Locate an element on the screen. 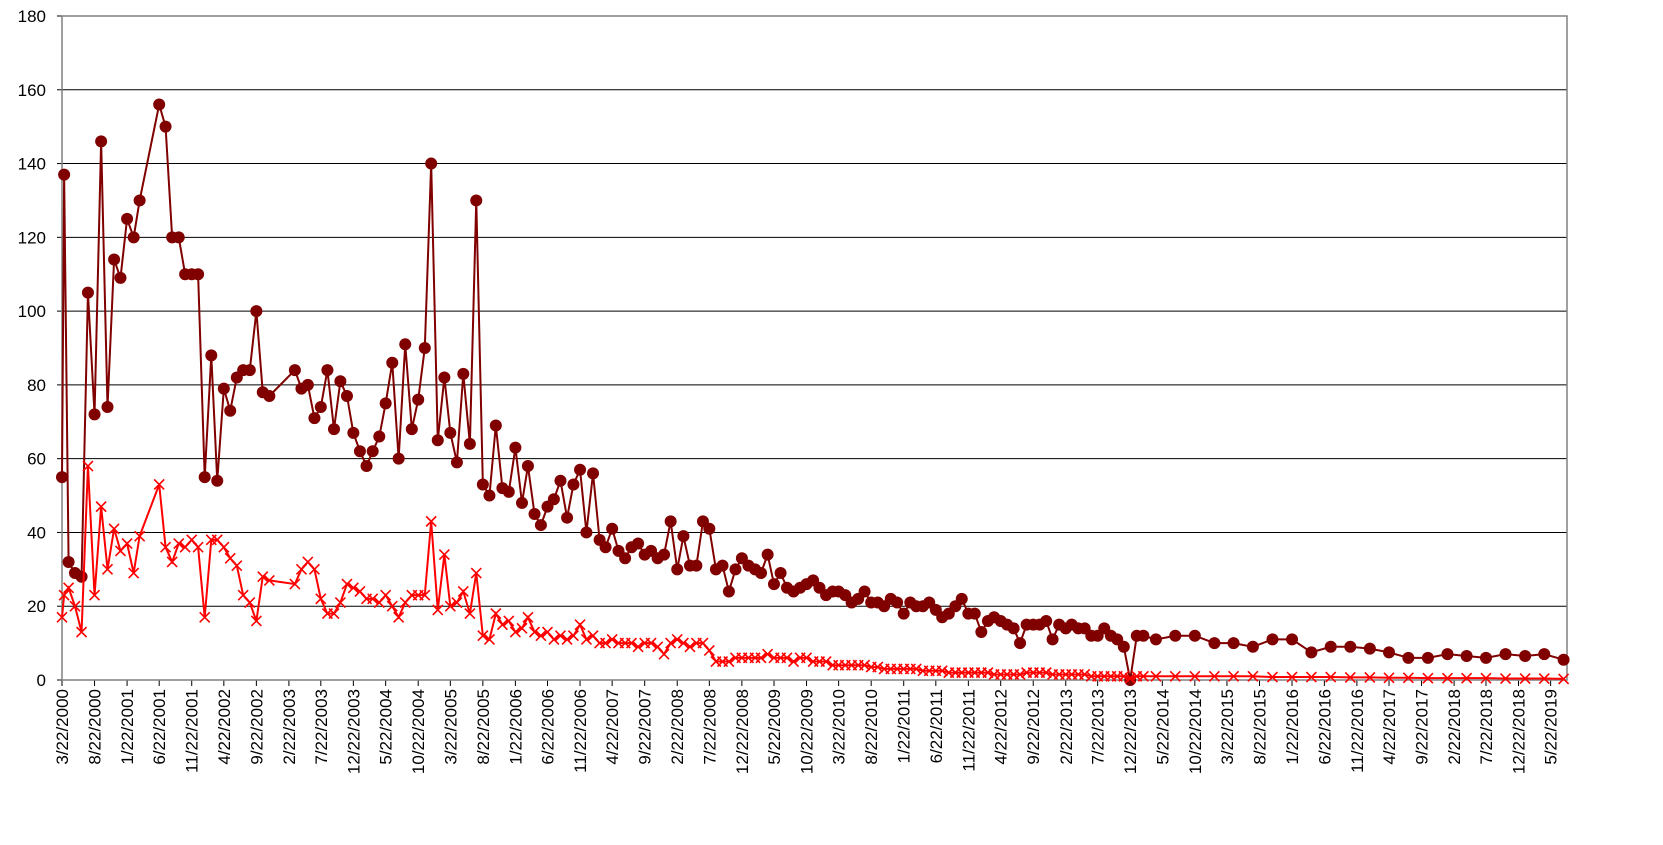  y-tick-label: 0 is located at coordinates (41, 680).